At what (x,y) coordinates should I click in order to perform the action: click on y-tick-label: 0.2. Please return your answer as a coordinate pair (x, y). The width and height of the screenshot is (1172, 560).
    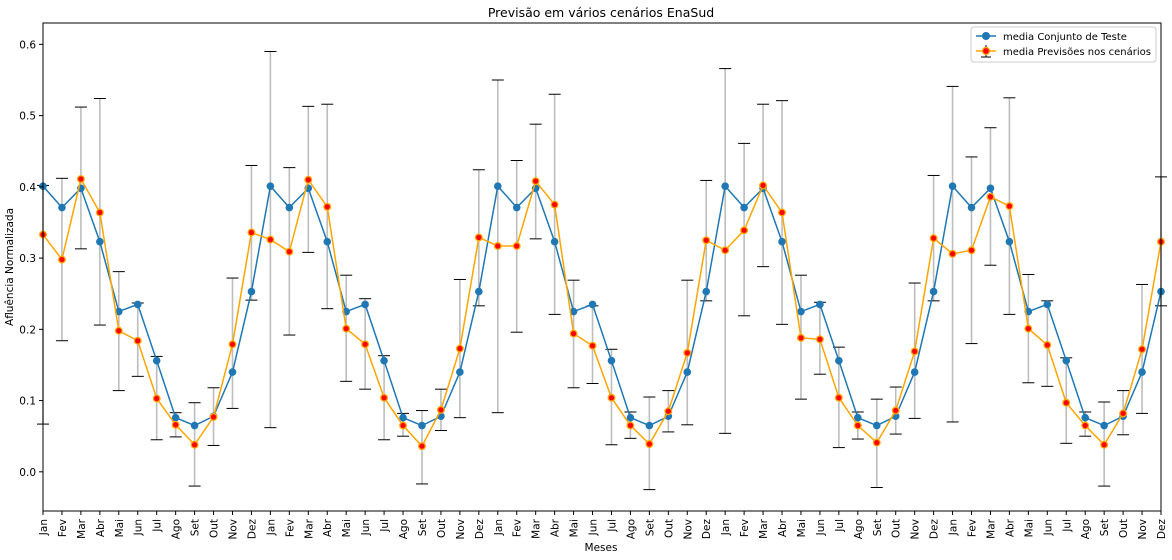
    Looking at the image, I should click on (27, 330).